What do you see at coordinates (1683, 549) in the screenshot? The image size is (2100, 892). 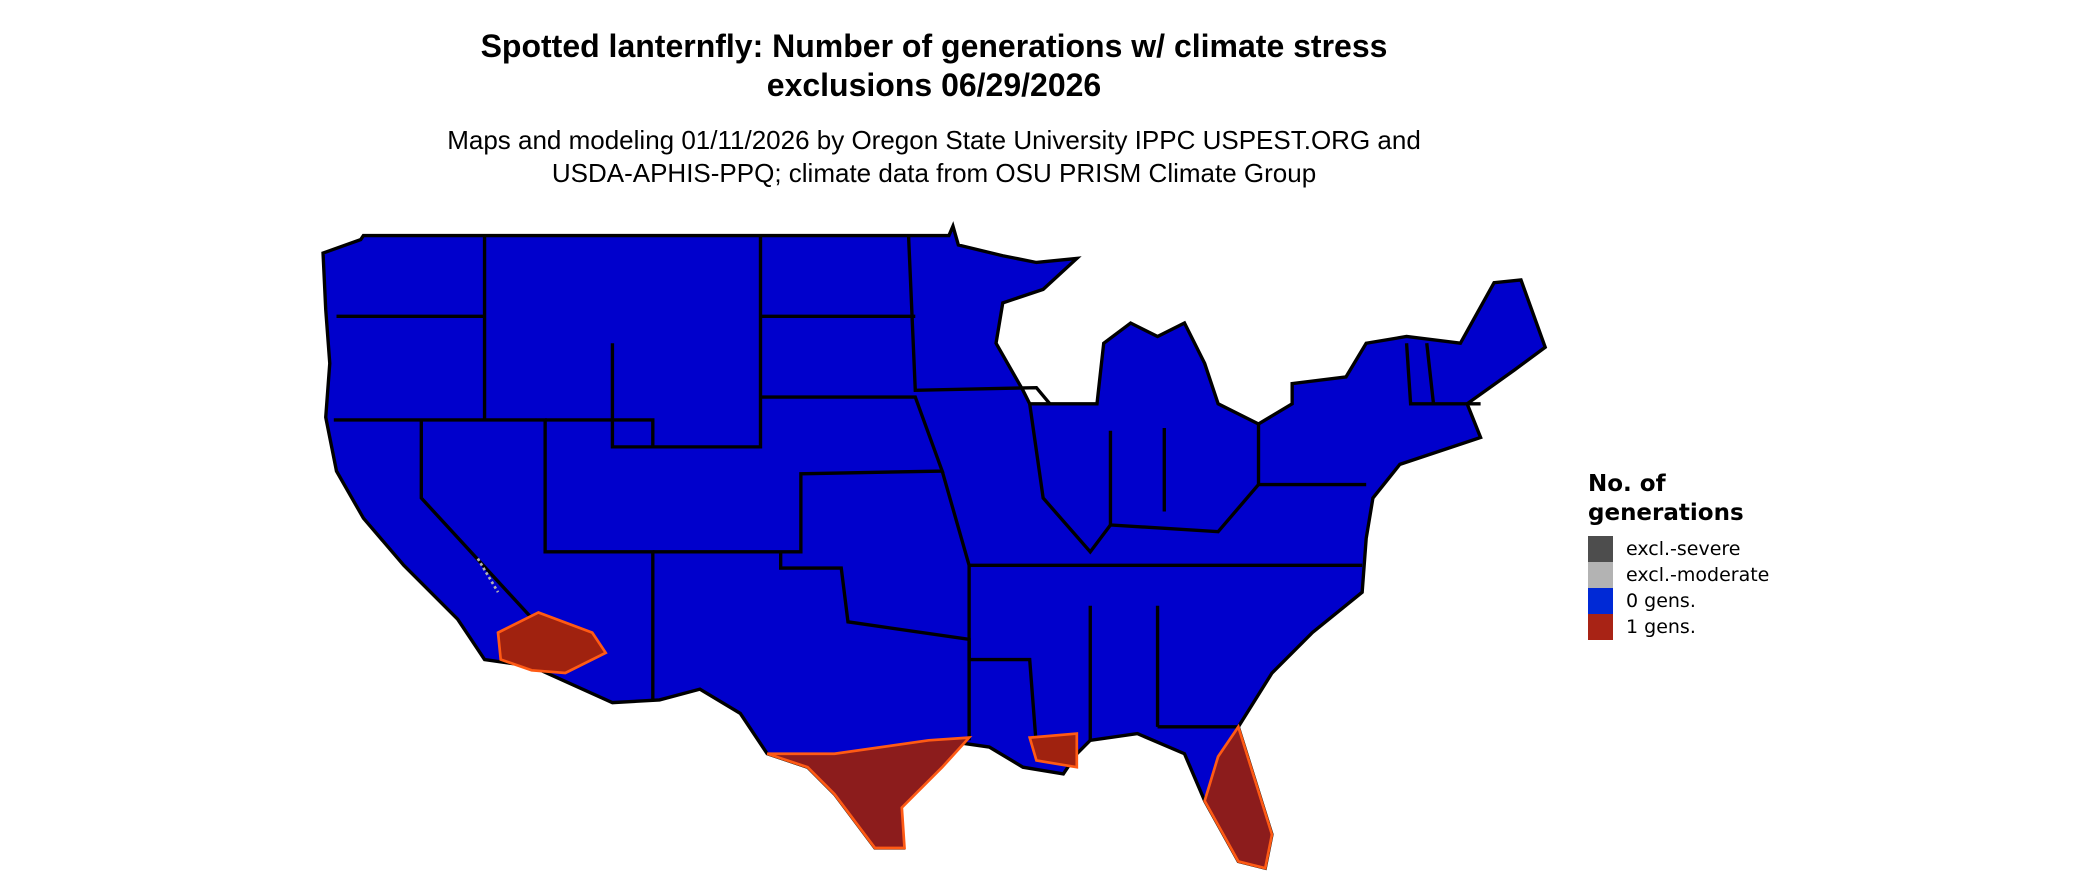 I see `legend-label: excl.-severe` at bounding box center [1683, 549].